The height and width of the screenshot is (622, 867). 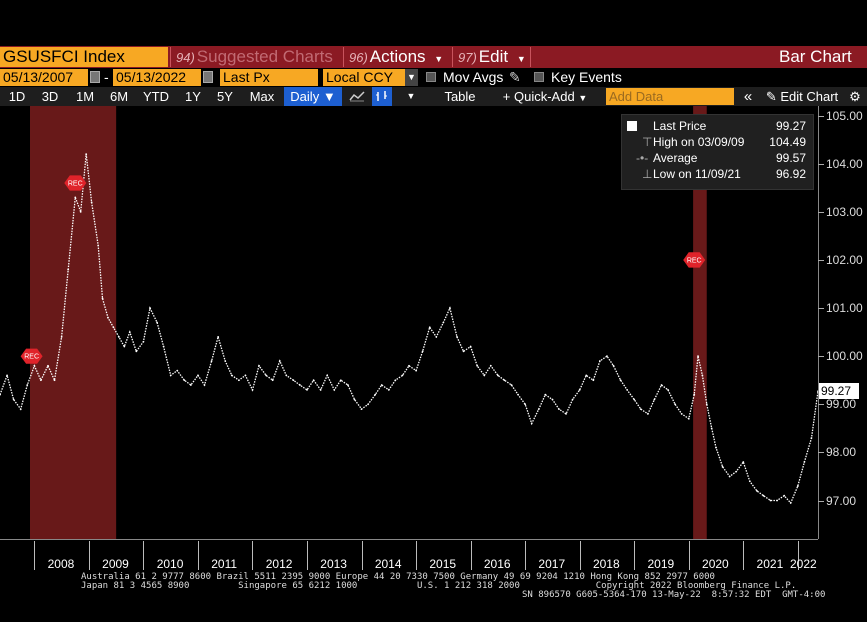 I want to click on event-marker-shape, so click(x=31, y=356).